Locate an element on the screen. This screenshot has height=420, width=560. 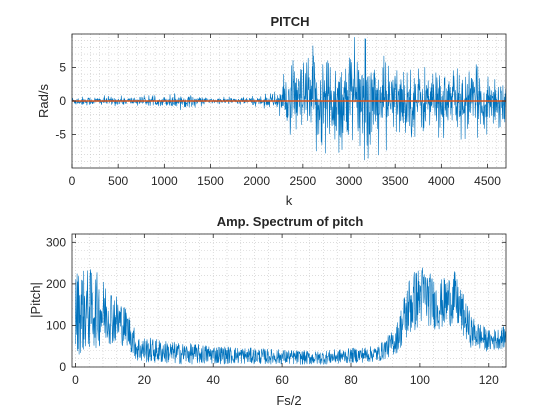
x-tick-label: 1500 is located at coordinates (210, 181).